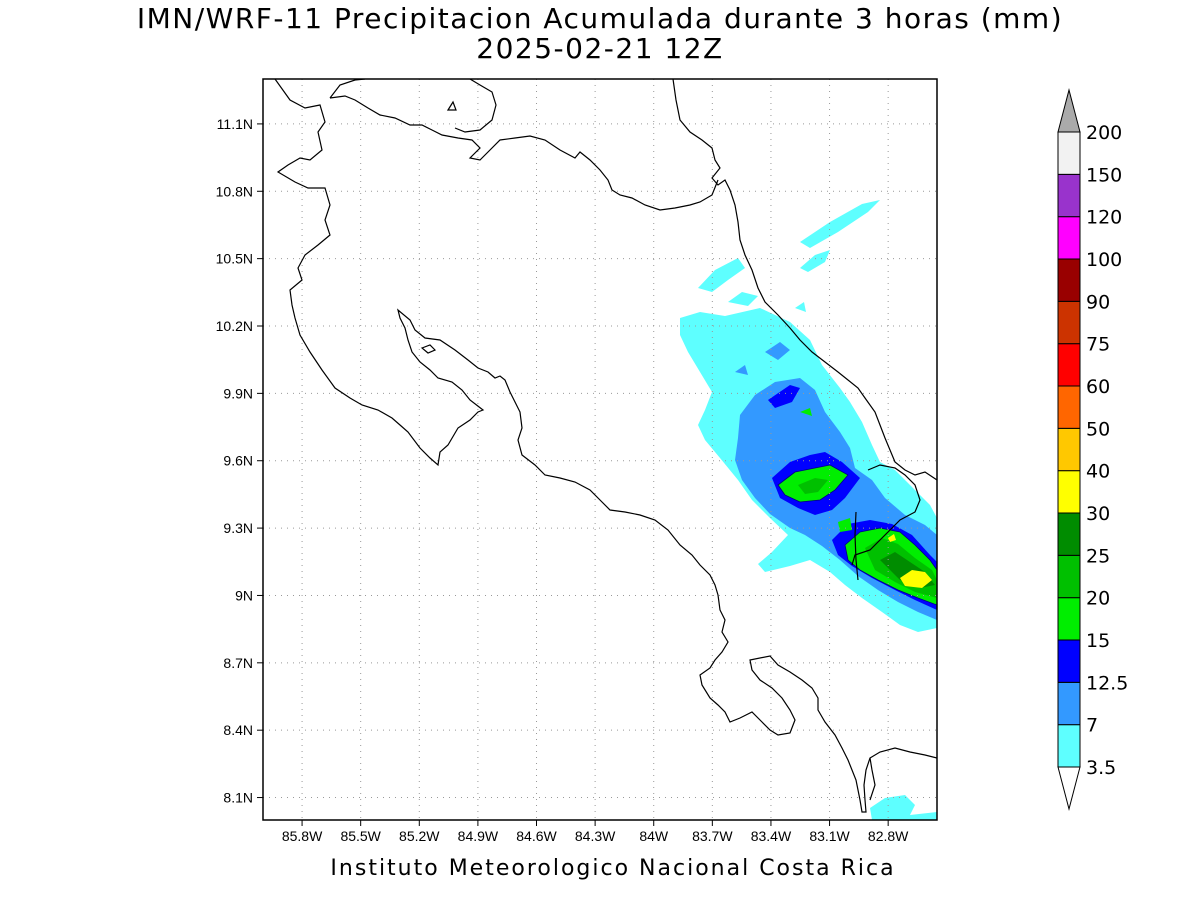  Describe the element at coordinates (1104, 175) in the screenshot. I see `colorbar-level-label: 150` at that location.